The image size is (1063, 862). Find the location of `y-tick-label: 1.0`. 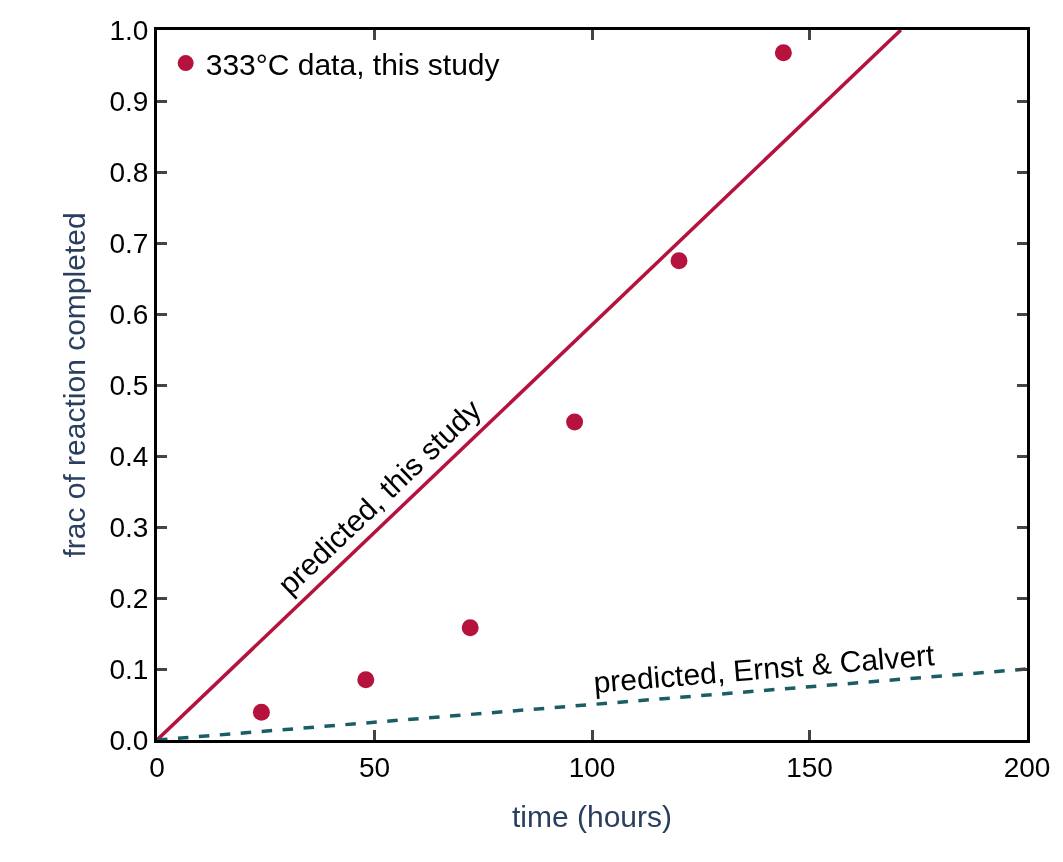

y-tick-label: 1.0 is located at coordinates (129, 30).